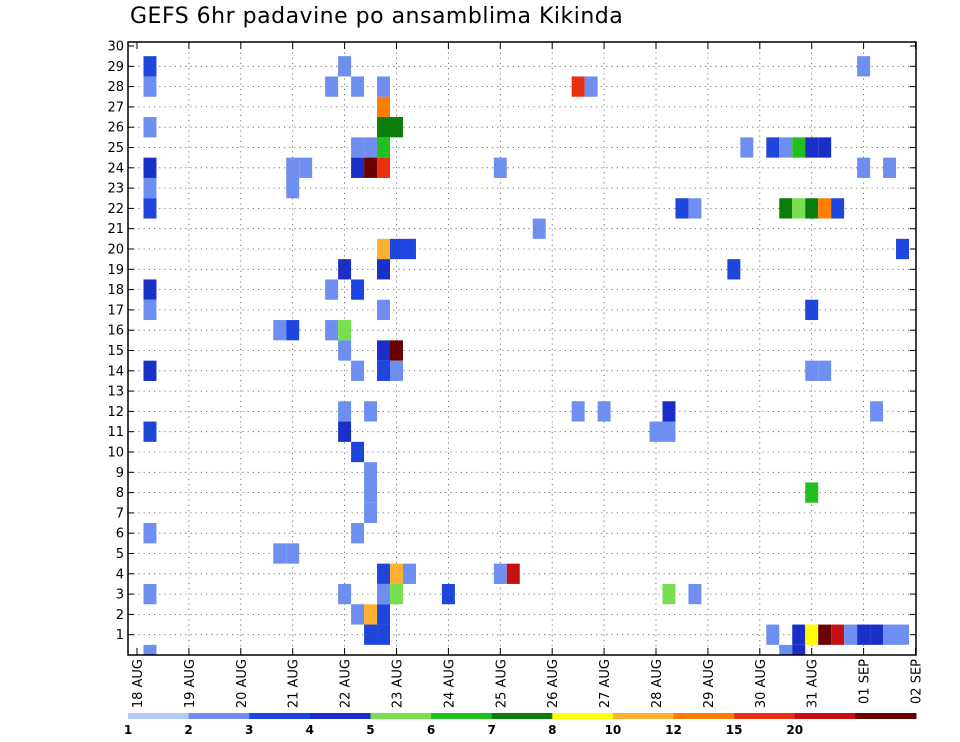  What do you see at coordinates (310, 730) in the screenshot?
I see `colorbar-label: 4` at bounding box center [310, 730].